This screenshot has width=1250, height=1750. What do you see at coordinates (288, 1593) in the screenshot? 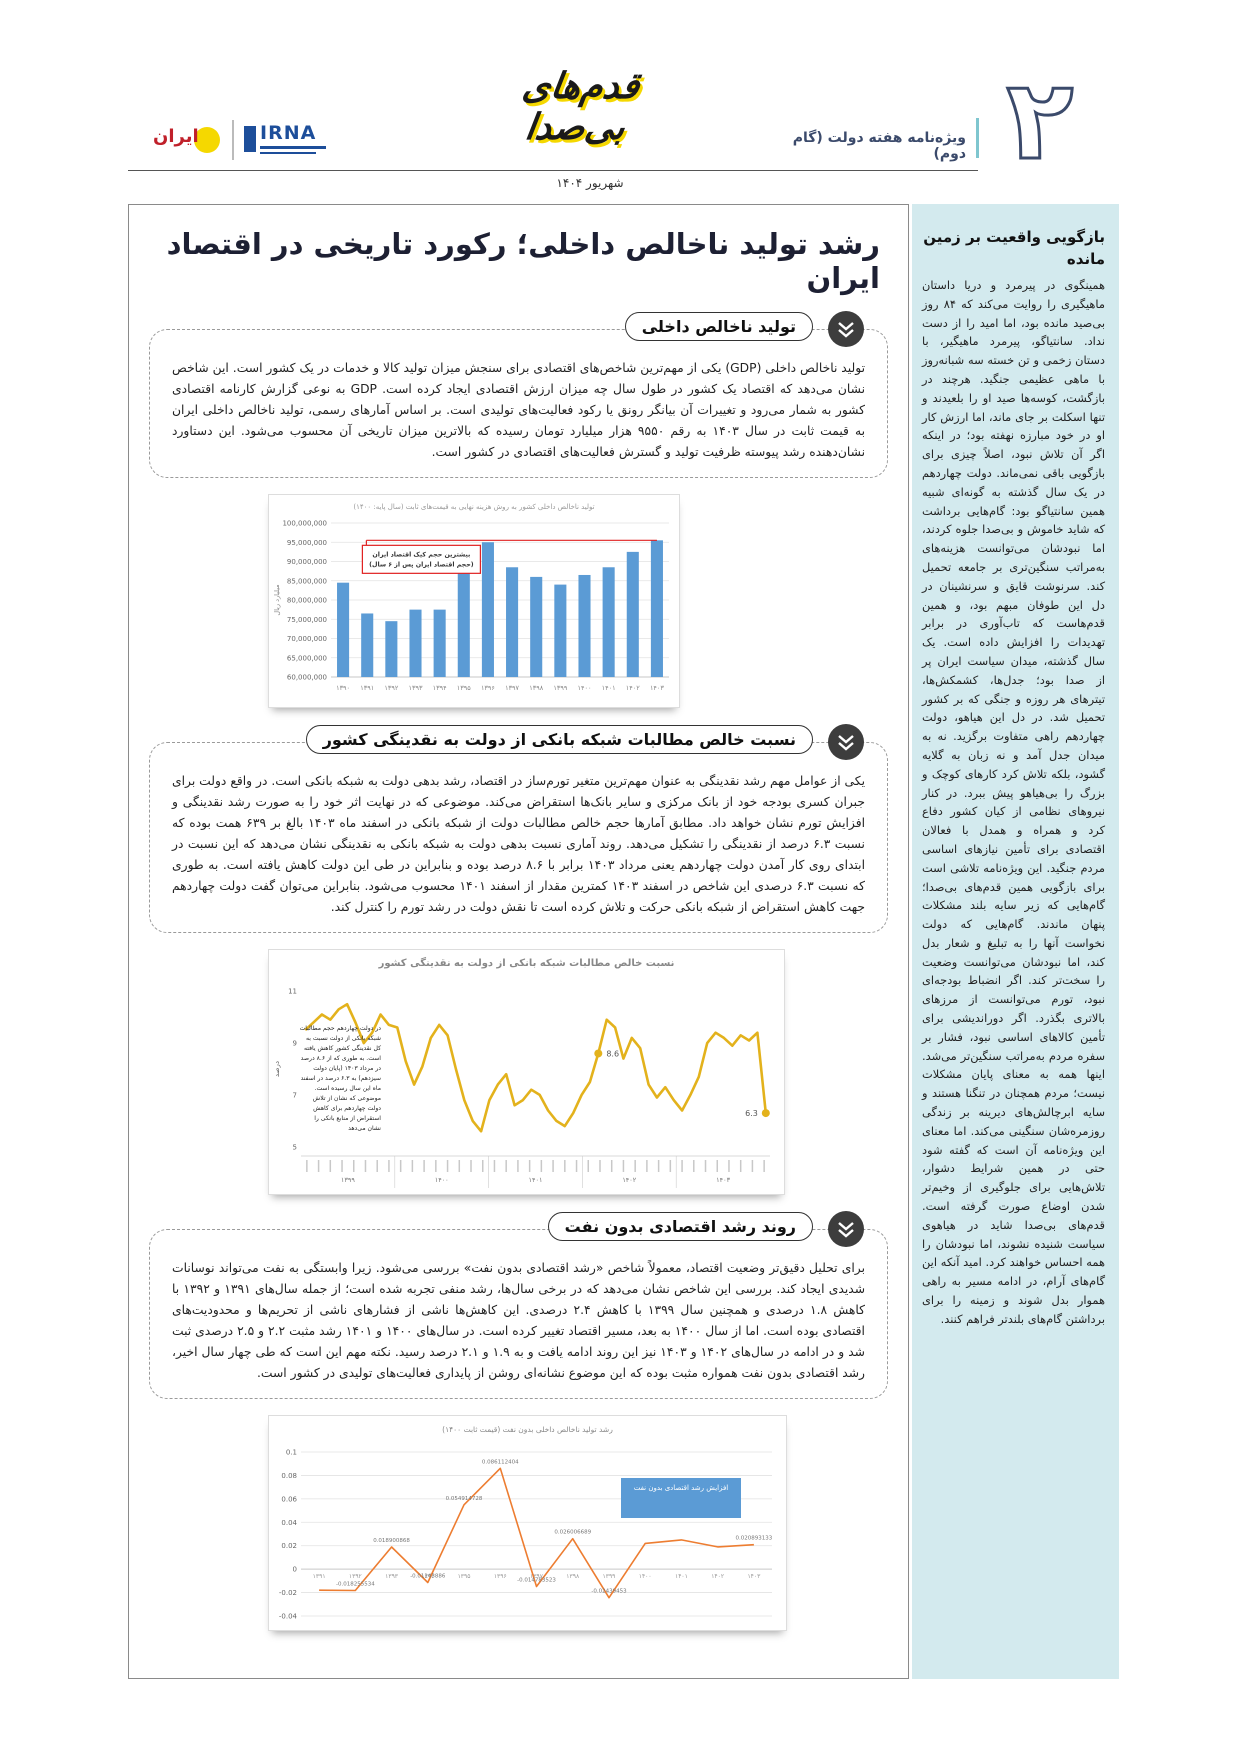
I see `y-tick-label: -0.02` at bounding box center [288, 1593].